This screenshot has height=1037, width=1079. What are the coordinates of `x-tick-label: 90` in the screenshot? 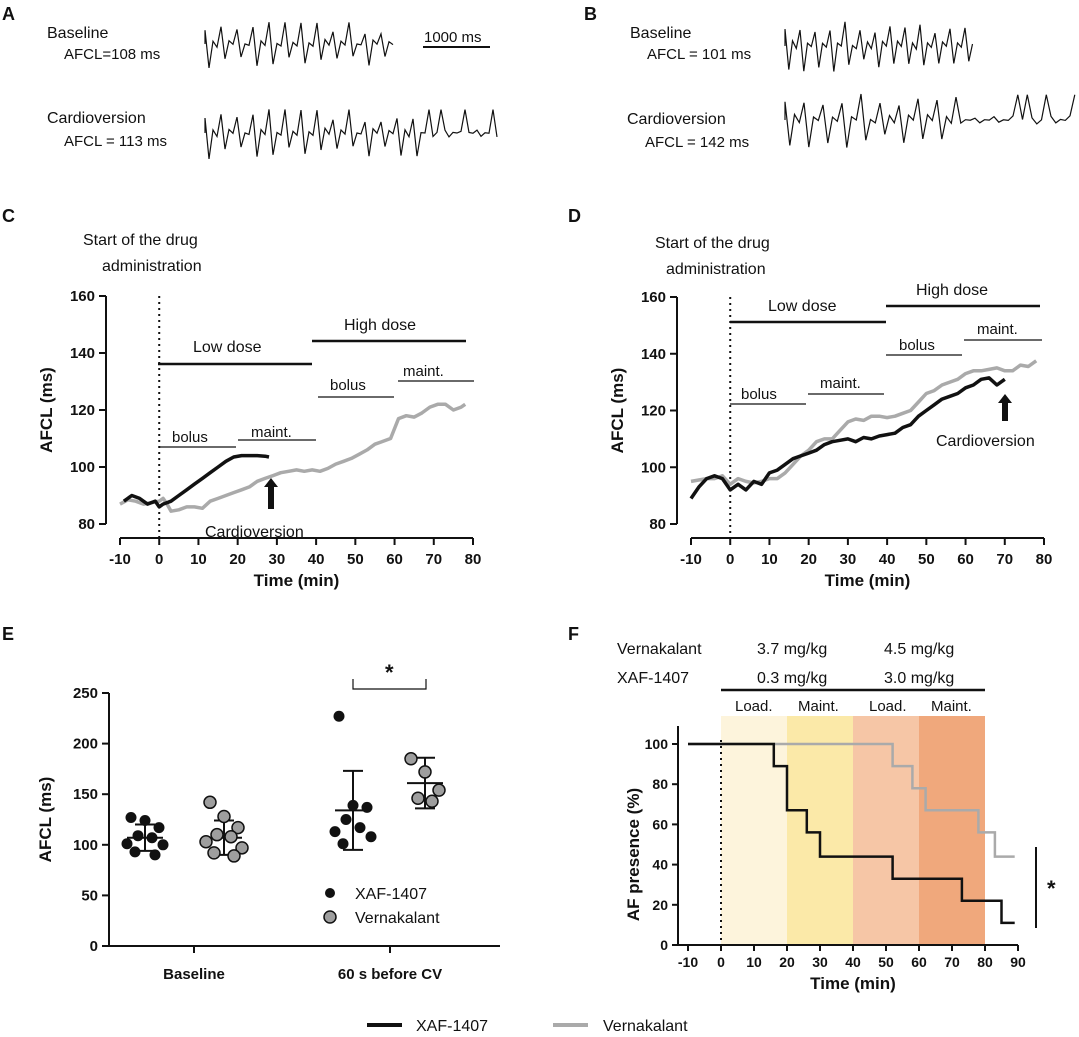 It's located at (1018, 962).